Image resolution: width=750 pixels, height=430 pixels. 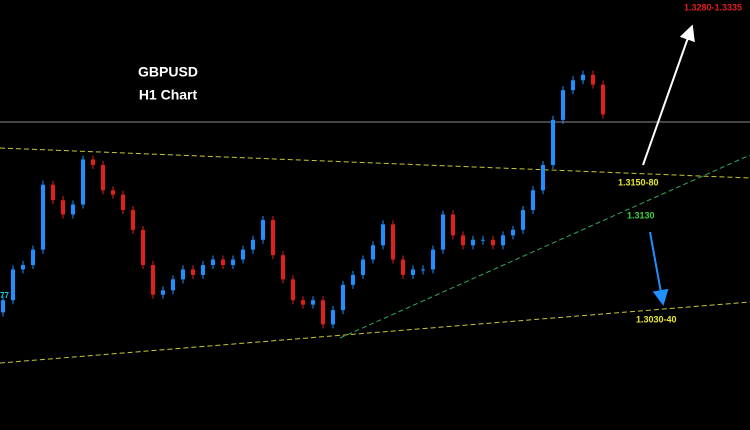 What do you see at coordinates (638, 182) in the screenshot?
I see `annotation: 1.3150-80` at bounding box center [638, 182].